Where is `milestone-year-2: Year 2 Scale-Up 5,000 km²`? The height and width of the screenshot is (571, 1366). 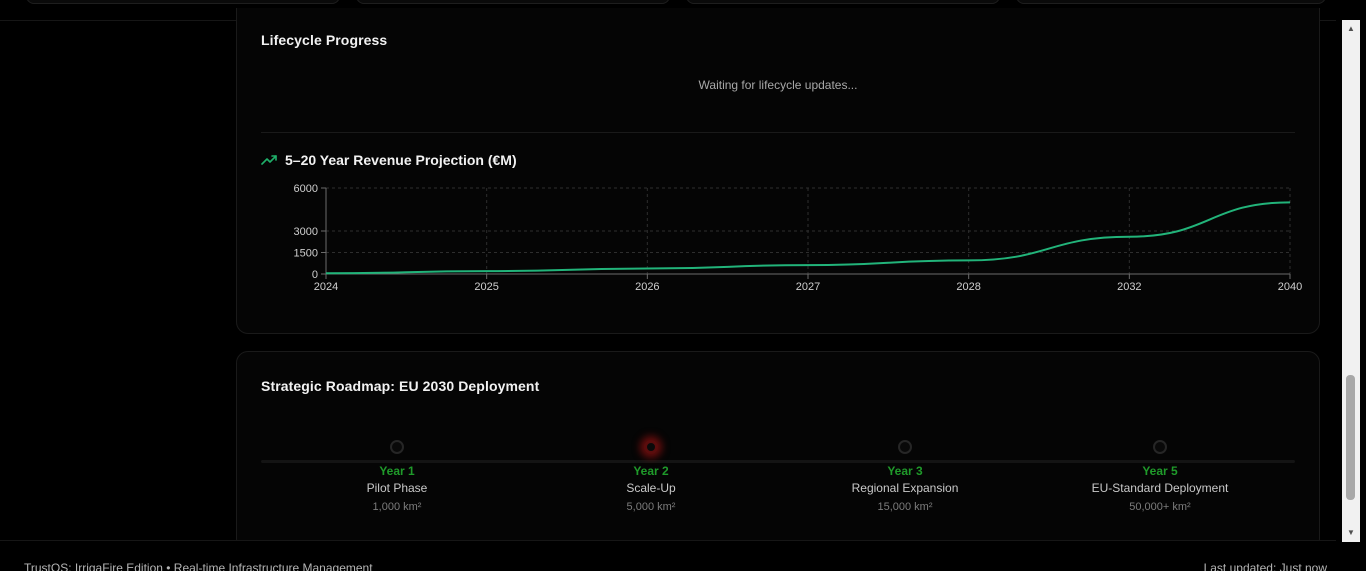
milestone-year-2: Year 2 Scale-Up 5,000 km² is located at coordinates (651, 476).